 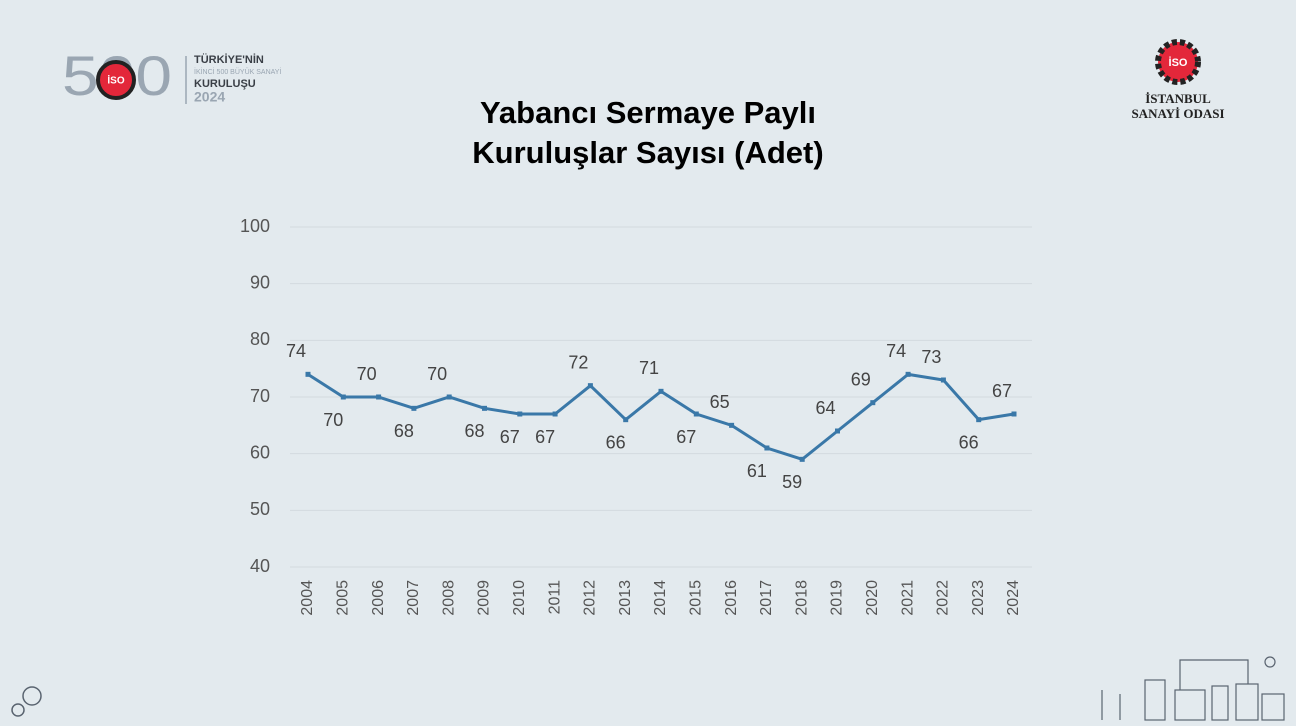 I want to click on x-tick-label: 2014, so click(x=660, y=598).